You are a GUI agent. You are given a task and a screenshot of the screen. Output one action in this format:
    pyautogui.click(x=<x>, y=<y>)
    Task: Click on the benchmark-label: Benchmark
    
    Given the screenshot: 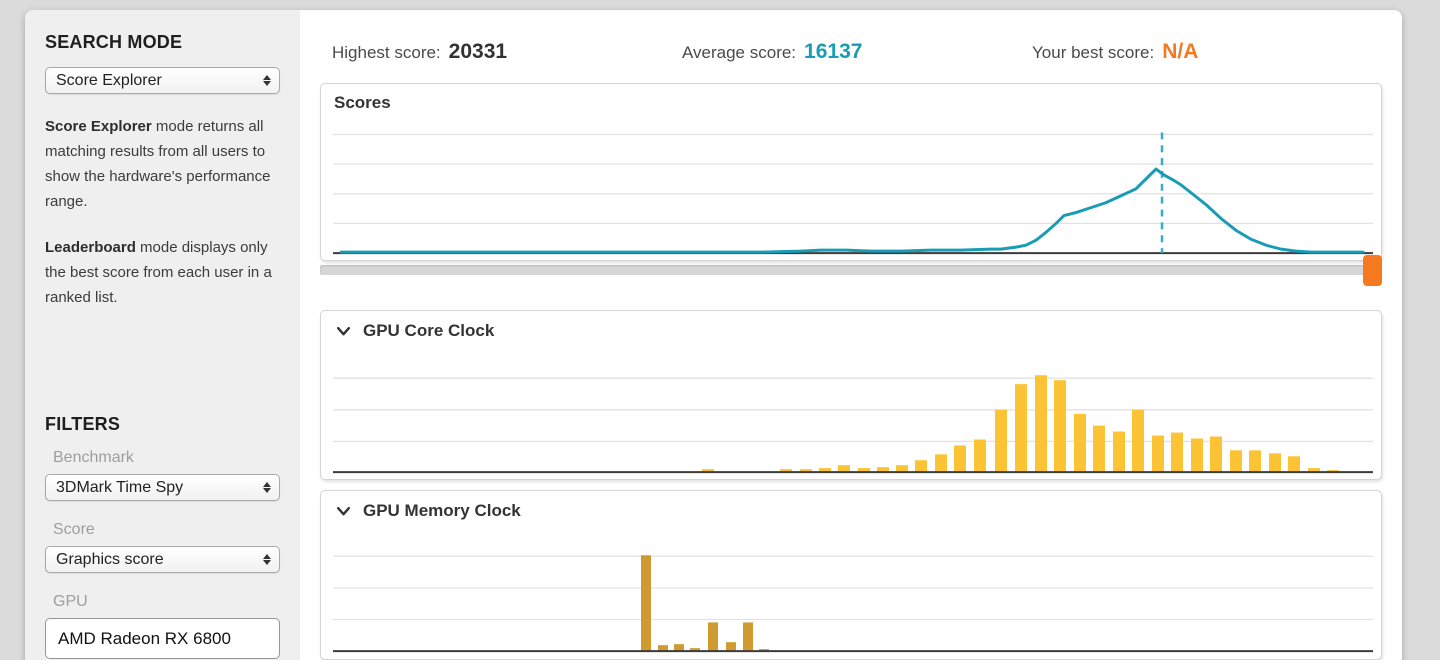 What is the action you would take?
    pyautogui.click(x=93, y=457)
    